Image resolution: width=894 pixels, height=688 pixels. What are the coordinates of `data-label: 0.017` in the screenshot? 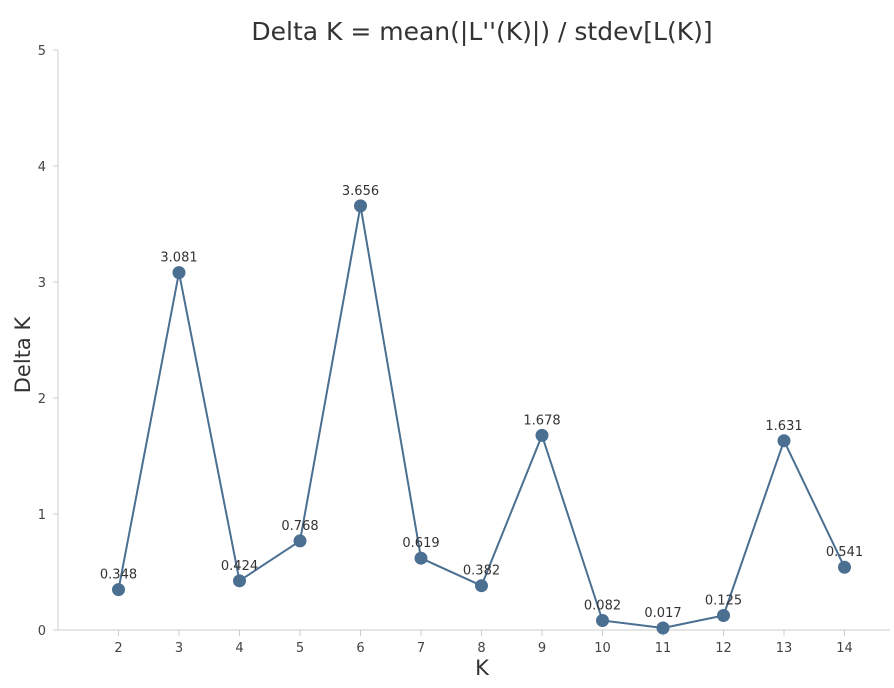 It's located at (662, 613).